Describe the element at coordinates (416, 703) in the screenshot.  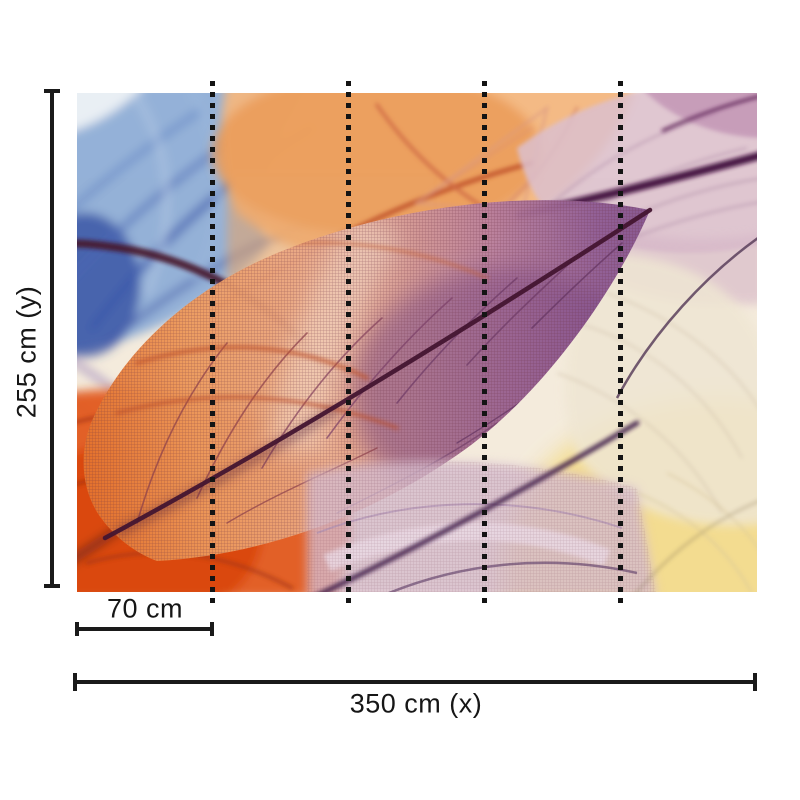
I see `total-width-dimension-label: 350 cm (x)` at that location.